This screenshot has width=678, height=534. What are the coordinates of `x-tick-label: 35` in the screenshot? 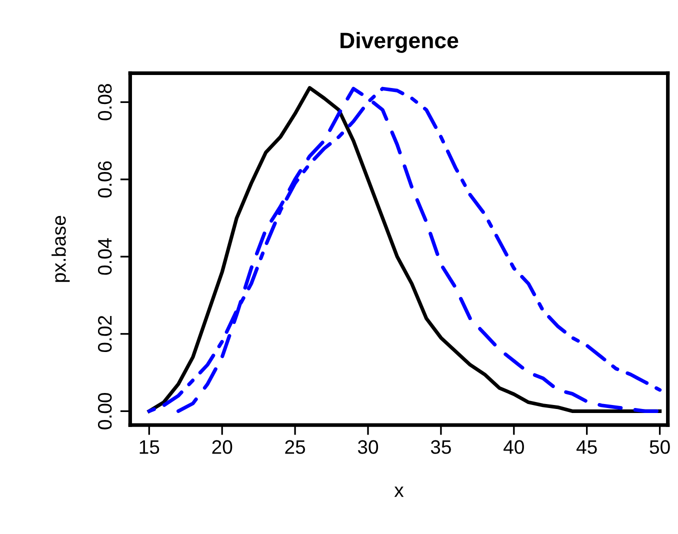 It's located at (440, 447).